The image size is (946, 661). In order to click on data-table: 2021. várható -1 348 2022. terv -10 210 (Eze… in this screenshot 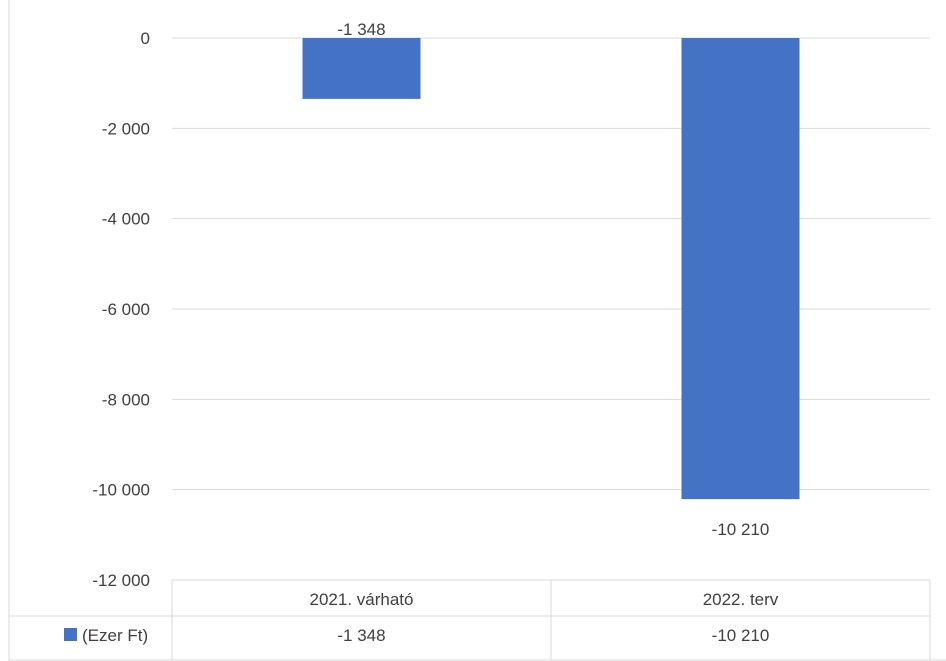, I will do `click(470, 619)`.